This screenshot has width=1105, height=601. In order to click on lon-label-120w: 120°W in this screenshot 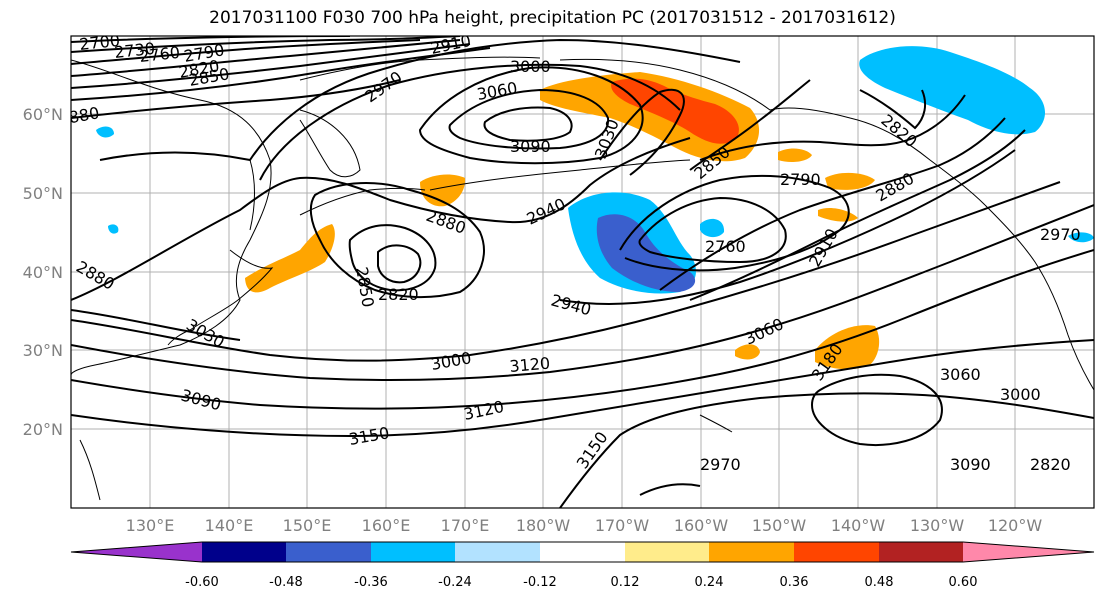, I will do `click(1015, 525)`.